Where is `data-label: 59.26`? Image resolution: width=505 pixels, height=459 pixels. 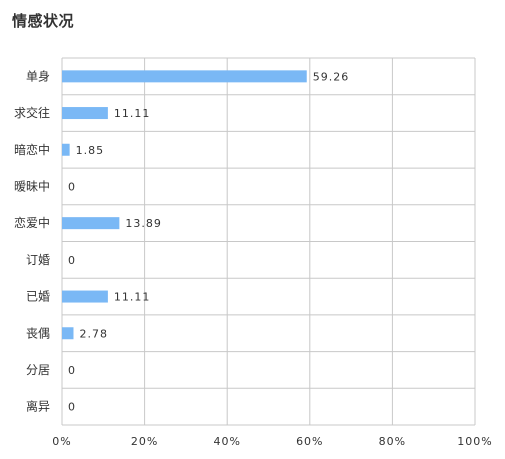
data-label: 59.26 is located at coordinates (331, 76).